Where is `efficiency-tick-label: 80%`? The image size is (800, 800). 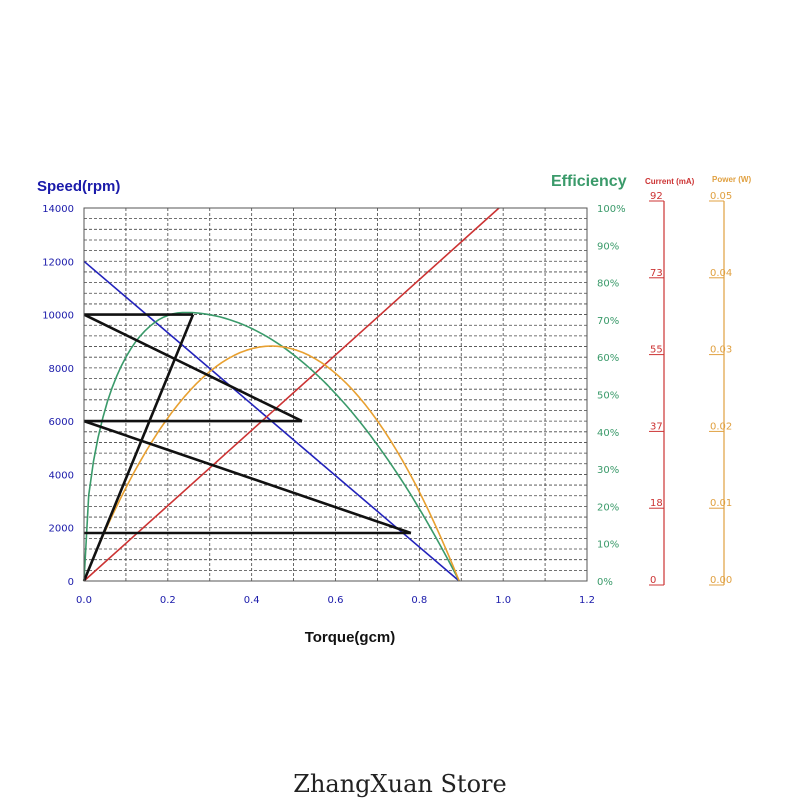
efficiency-tick-label: 80% is located at coordinates (608, 284).